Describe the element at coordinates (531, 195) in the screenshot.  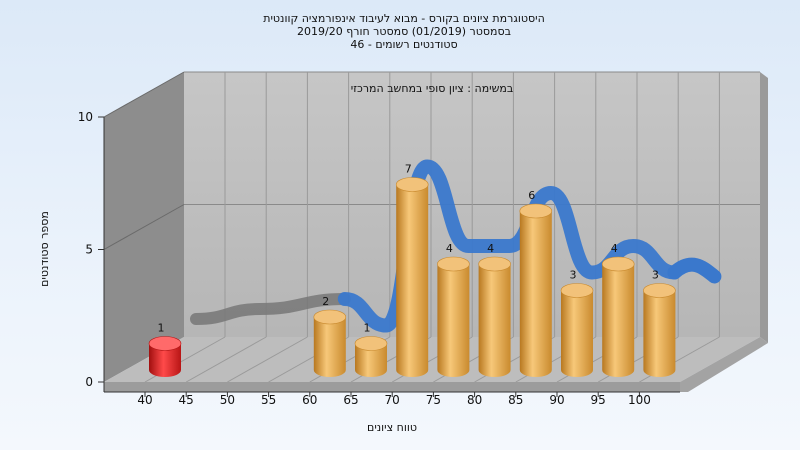
I see `data-label-85: 6` at that location.